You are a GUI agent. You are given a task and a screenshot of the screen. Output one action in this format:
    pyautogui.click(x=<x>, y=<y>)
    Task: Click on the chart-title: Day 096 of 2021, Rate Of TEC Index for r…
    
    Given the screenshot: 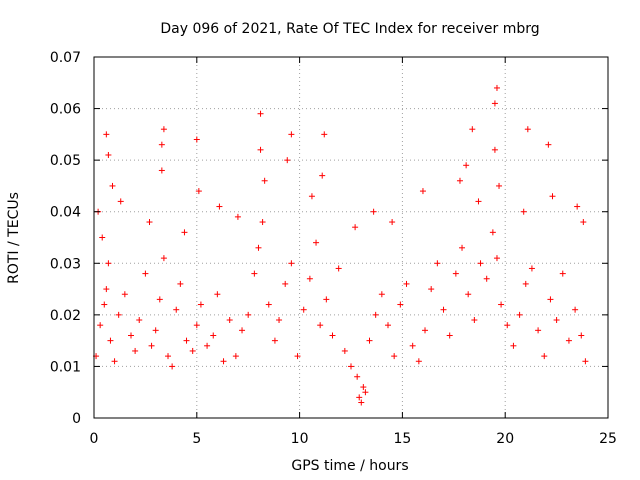 What is the action you would take?
    pyautogui.click(x=349, y=29)
    